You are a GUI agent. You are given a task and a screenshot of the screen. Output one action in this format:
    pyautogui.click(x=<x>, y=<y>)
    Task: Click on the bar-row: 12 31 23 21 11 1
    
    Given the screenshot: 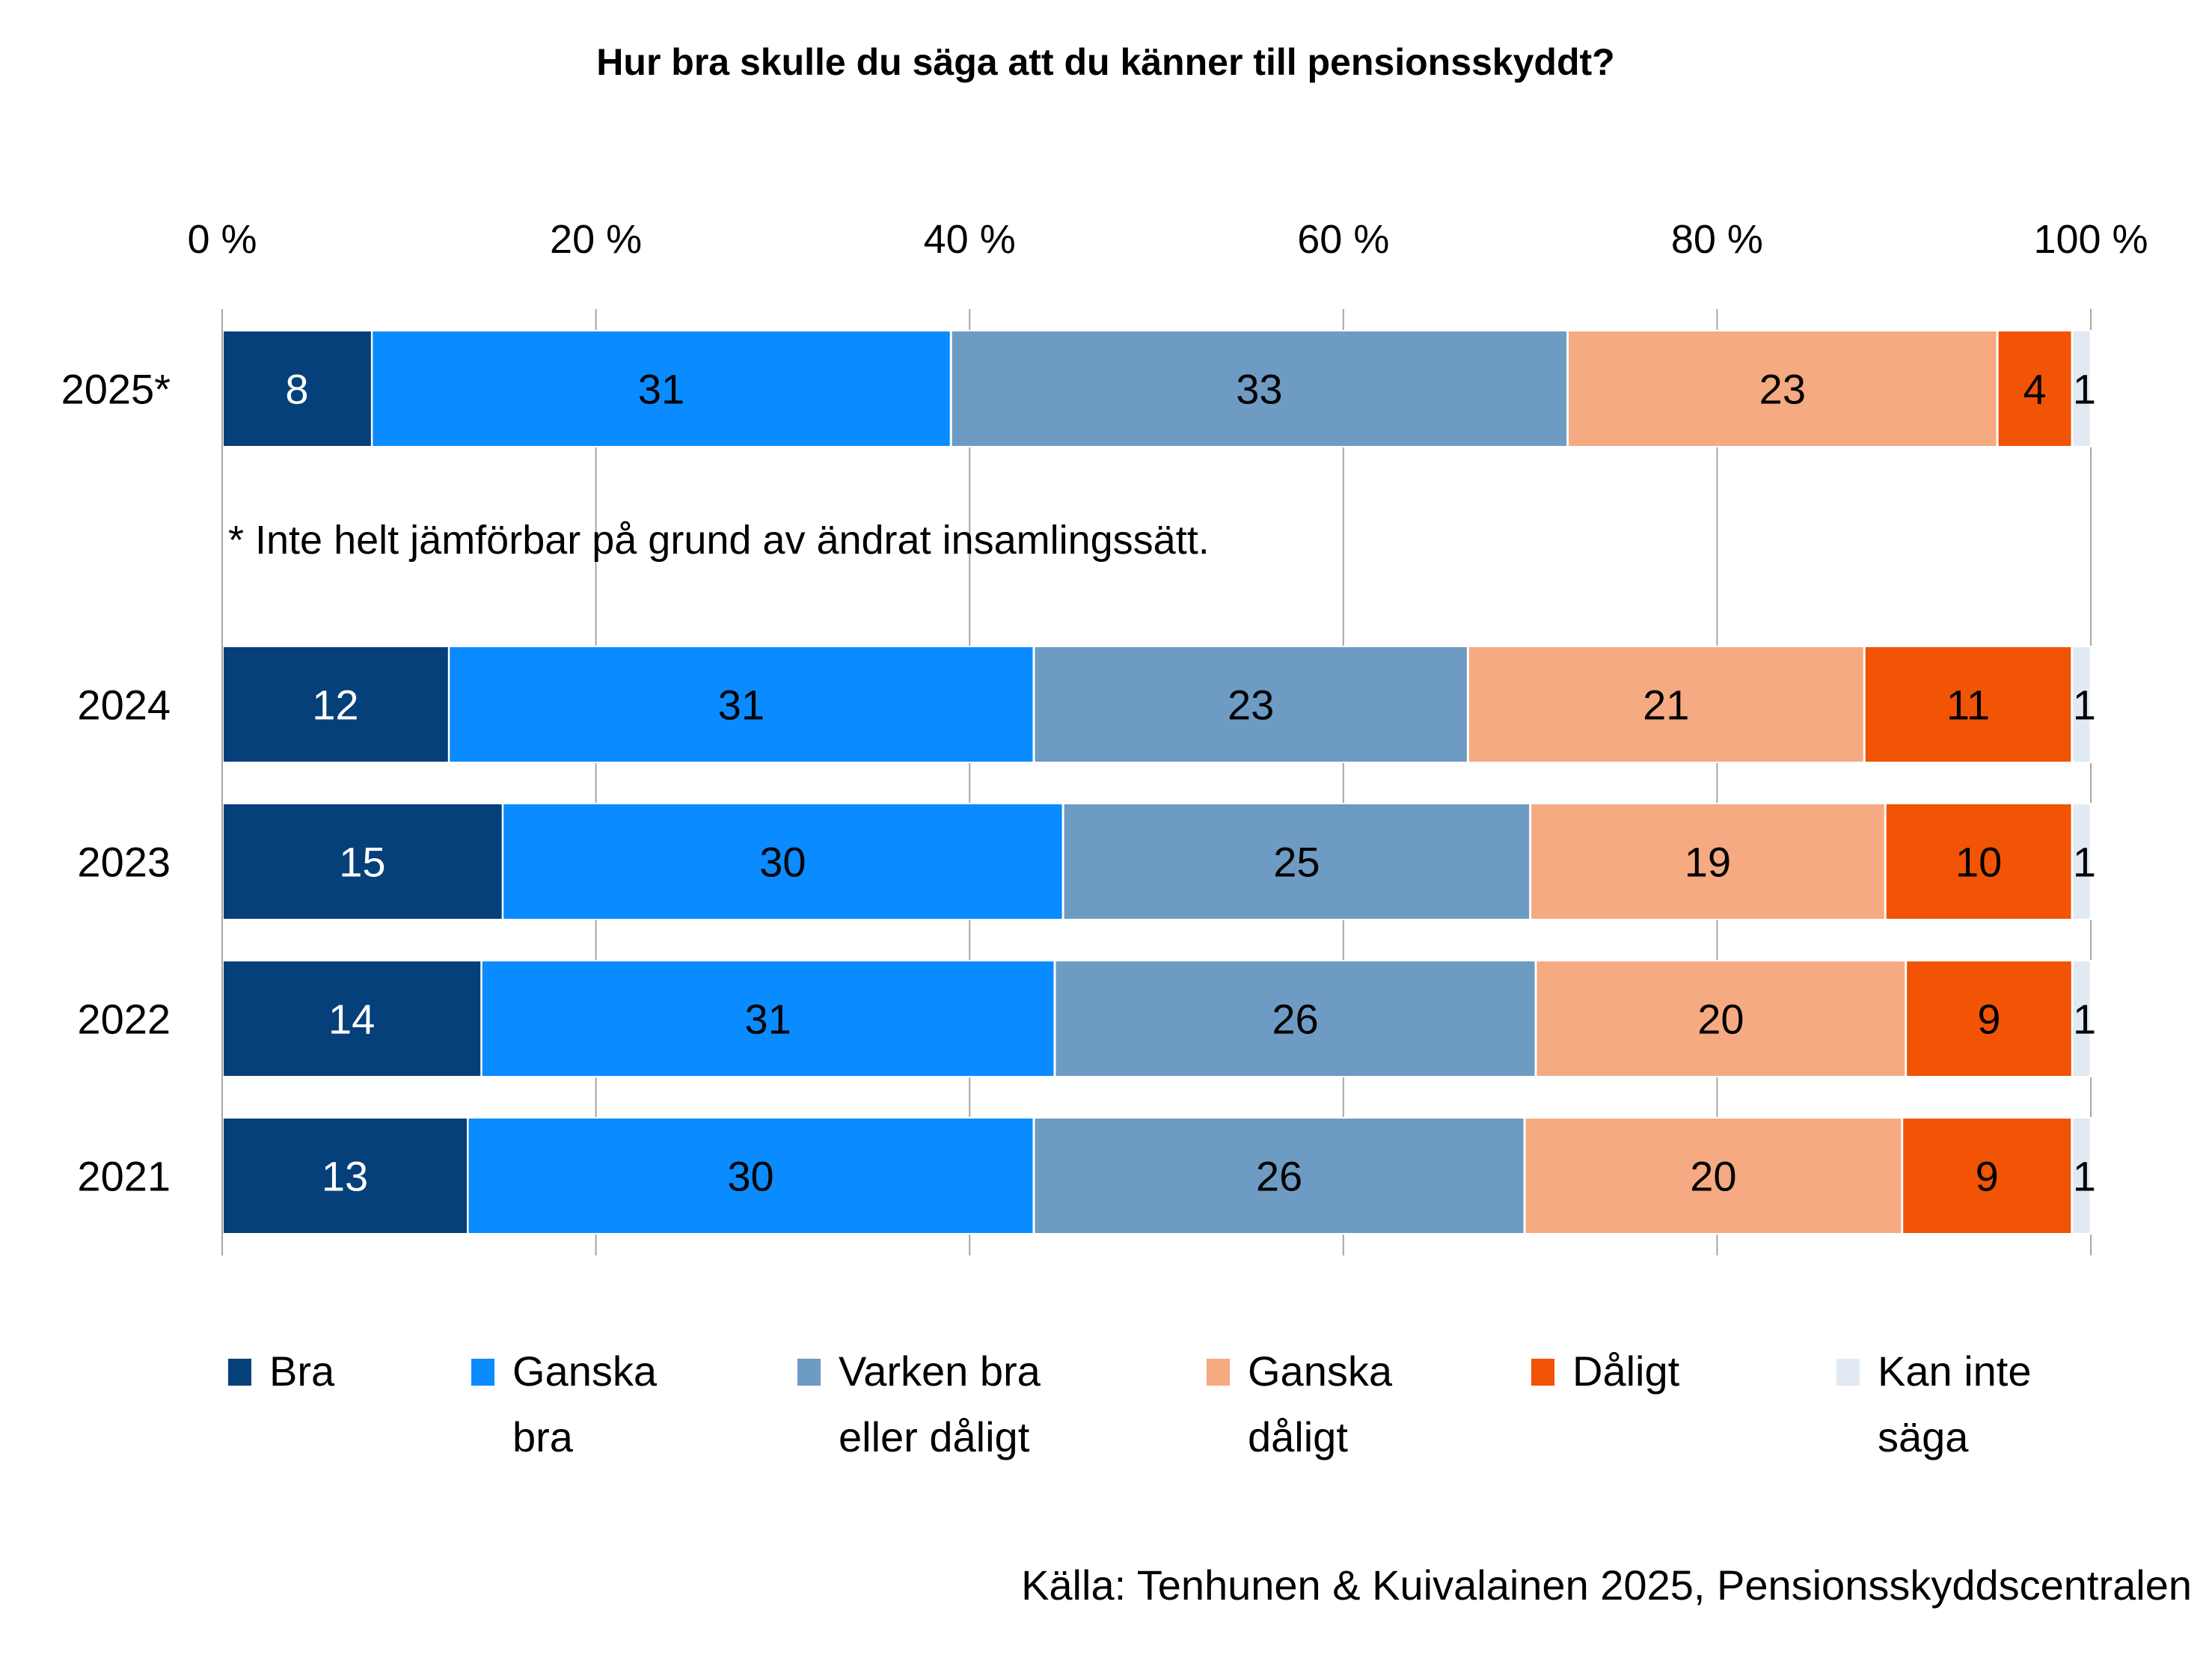 What is the action you would take?
    pyautogui.click(x=1159, y=704)
    